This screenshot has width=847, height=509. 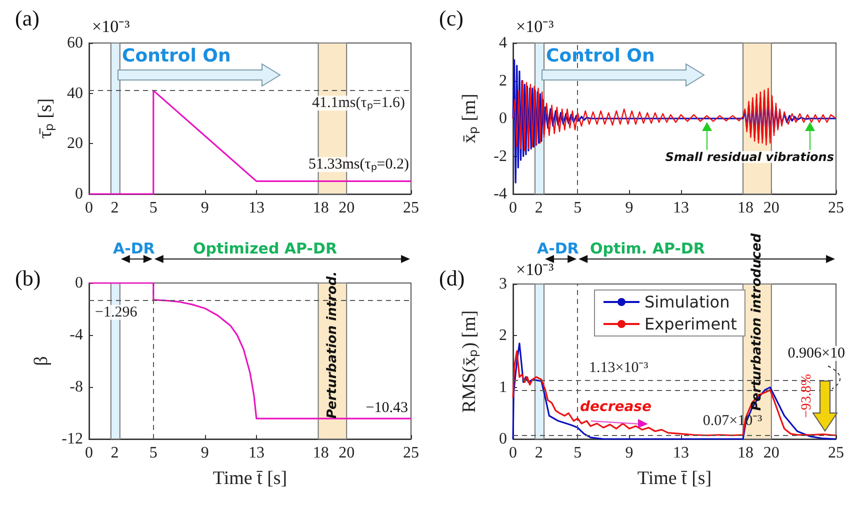 What do you see at coordinates (116, 312) in the screenshot?
I see `ref-line-label: −1.296` at bounding box center [116, 312].